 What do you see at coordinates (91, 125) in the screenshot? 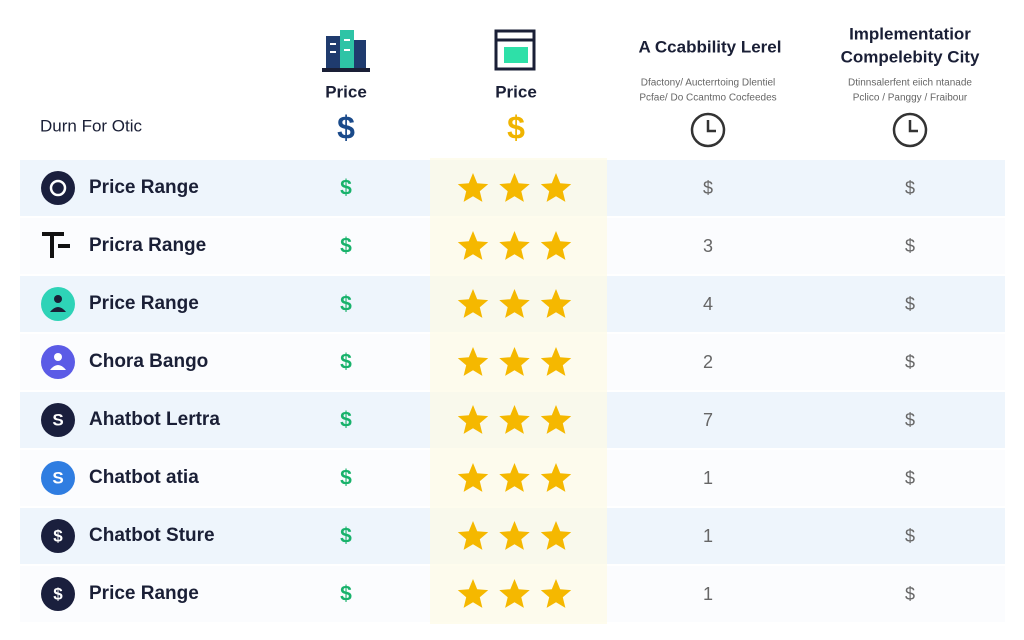
I see `corner-label: Durn For Otic` at bounding box center [91, 125].